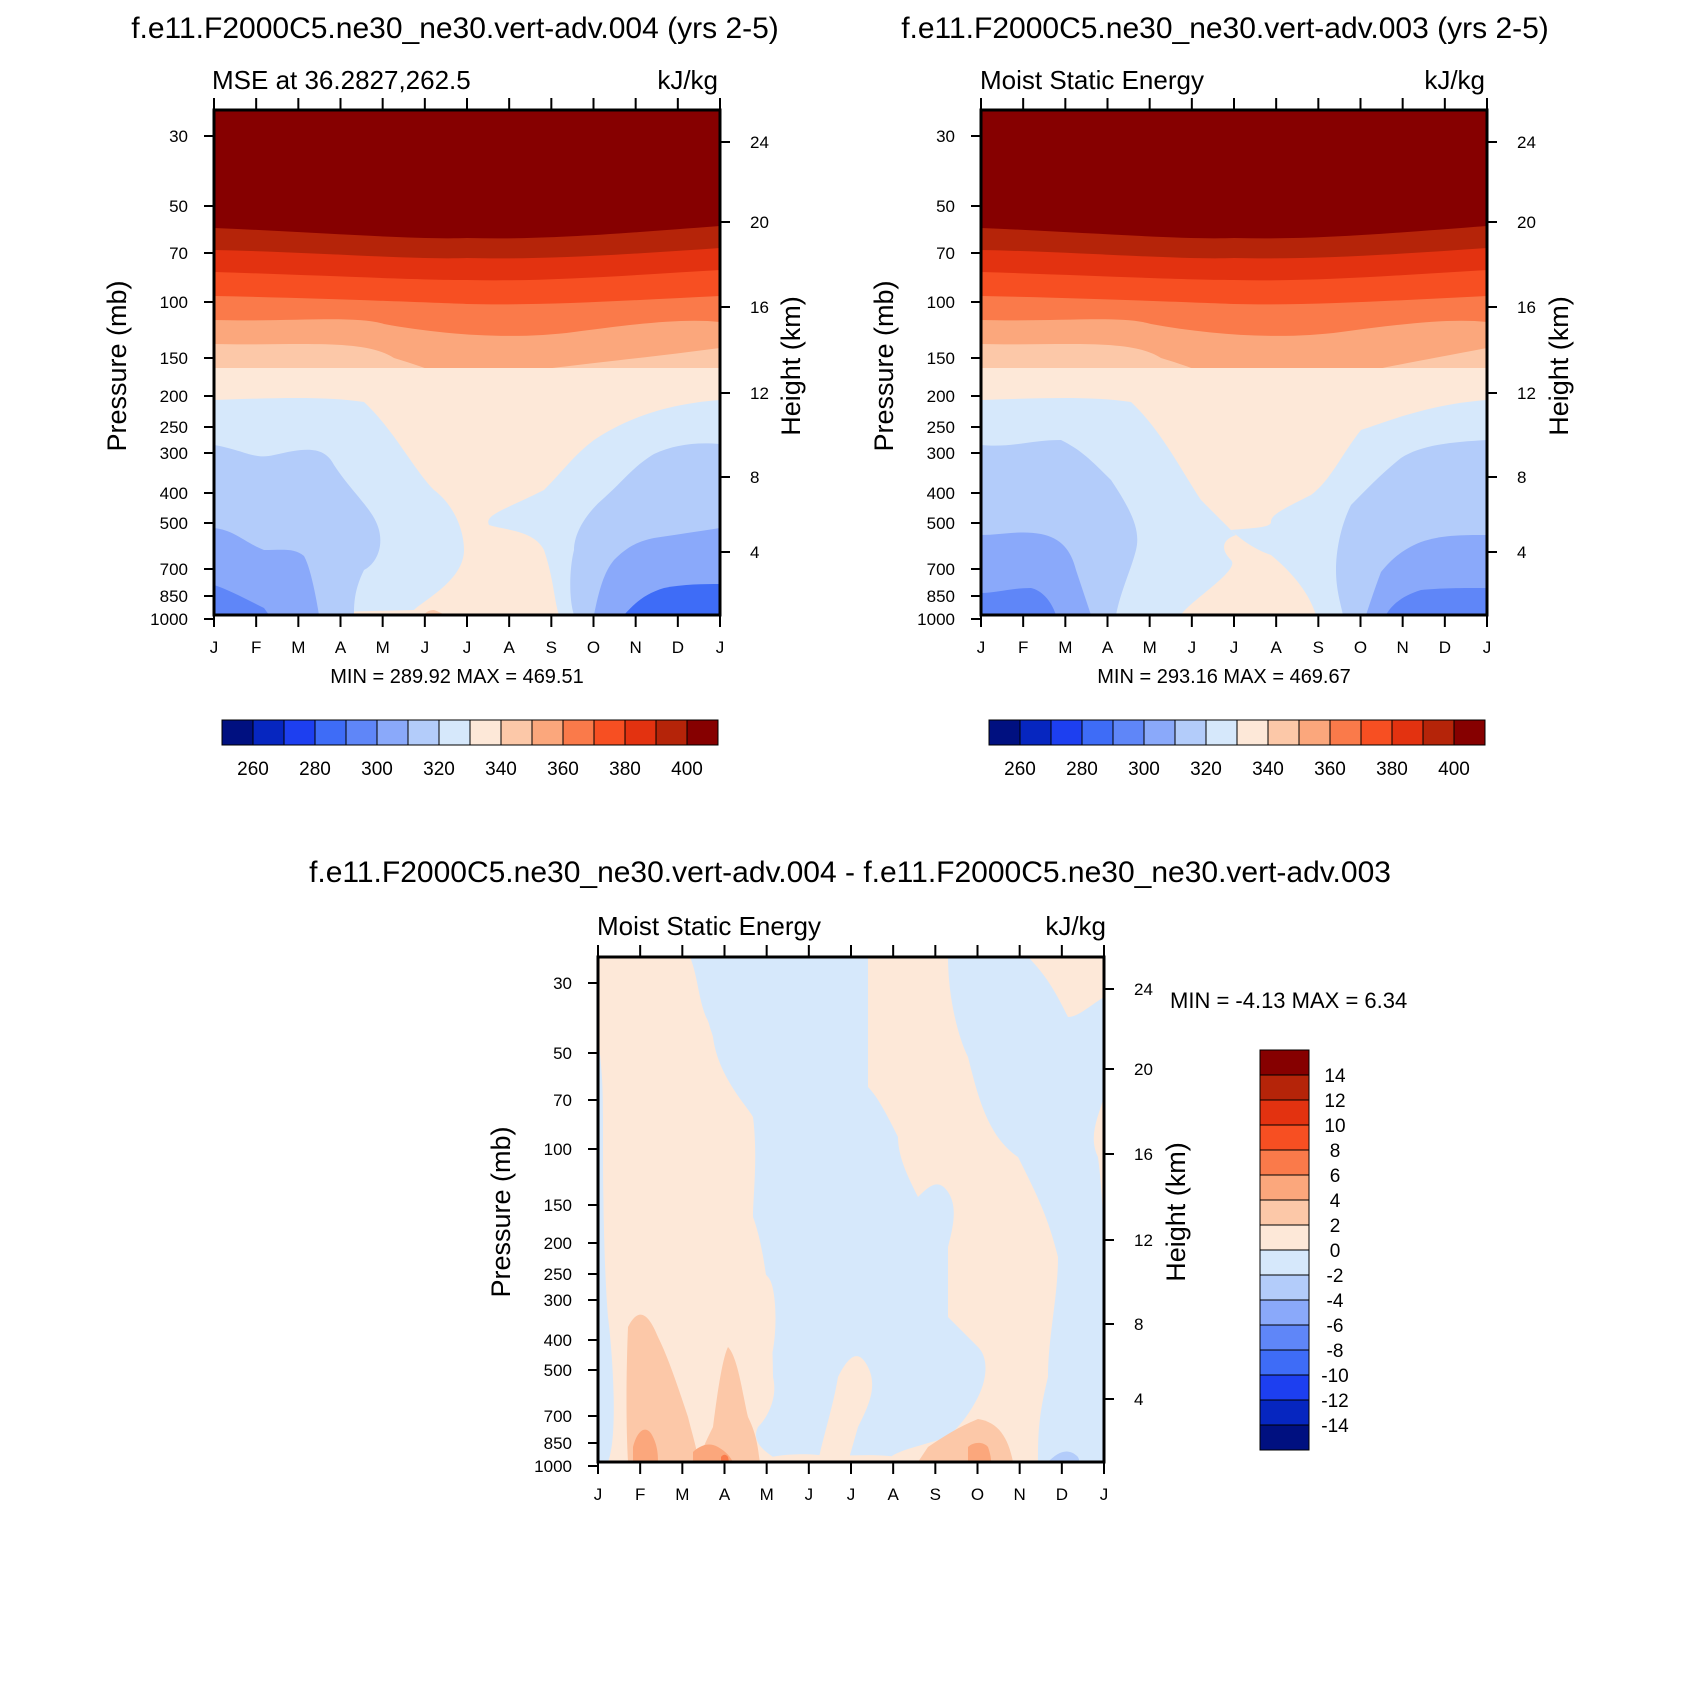  I want to click on panel-1-ylabel-right: Height (km), so click(791, 366).